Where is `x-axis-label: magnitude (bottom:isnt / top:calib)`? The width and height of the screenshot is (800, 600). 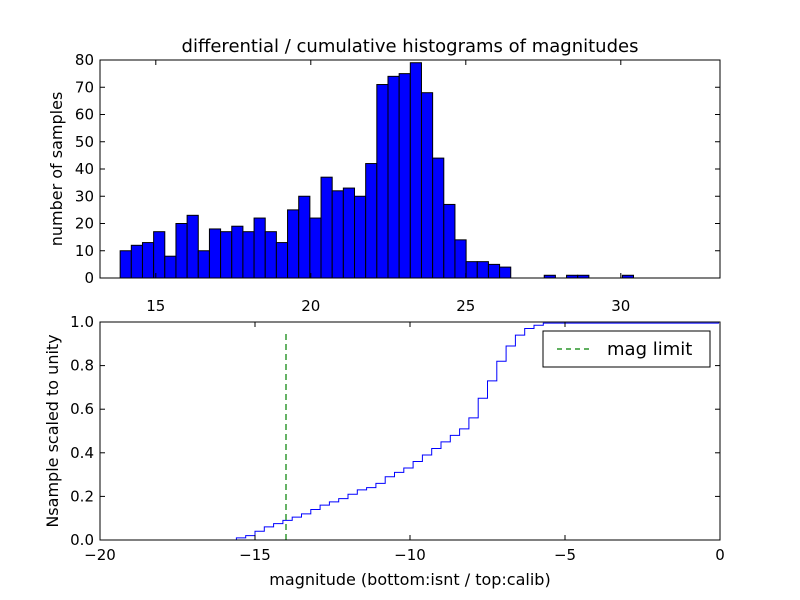
x-axis-label: magnitude (bottom:isnt / top:calib) is located at coordinates (409, 579).